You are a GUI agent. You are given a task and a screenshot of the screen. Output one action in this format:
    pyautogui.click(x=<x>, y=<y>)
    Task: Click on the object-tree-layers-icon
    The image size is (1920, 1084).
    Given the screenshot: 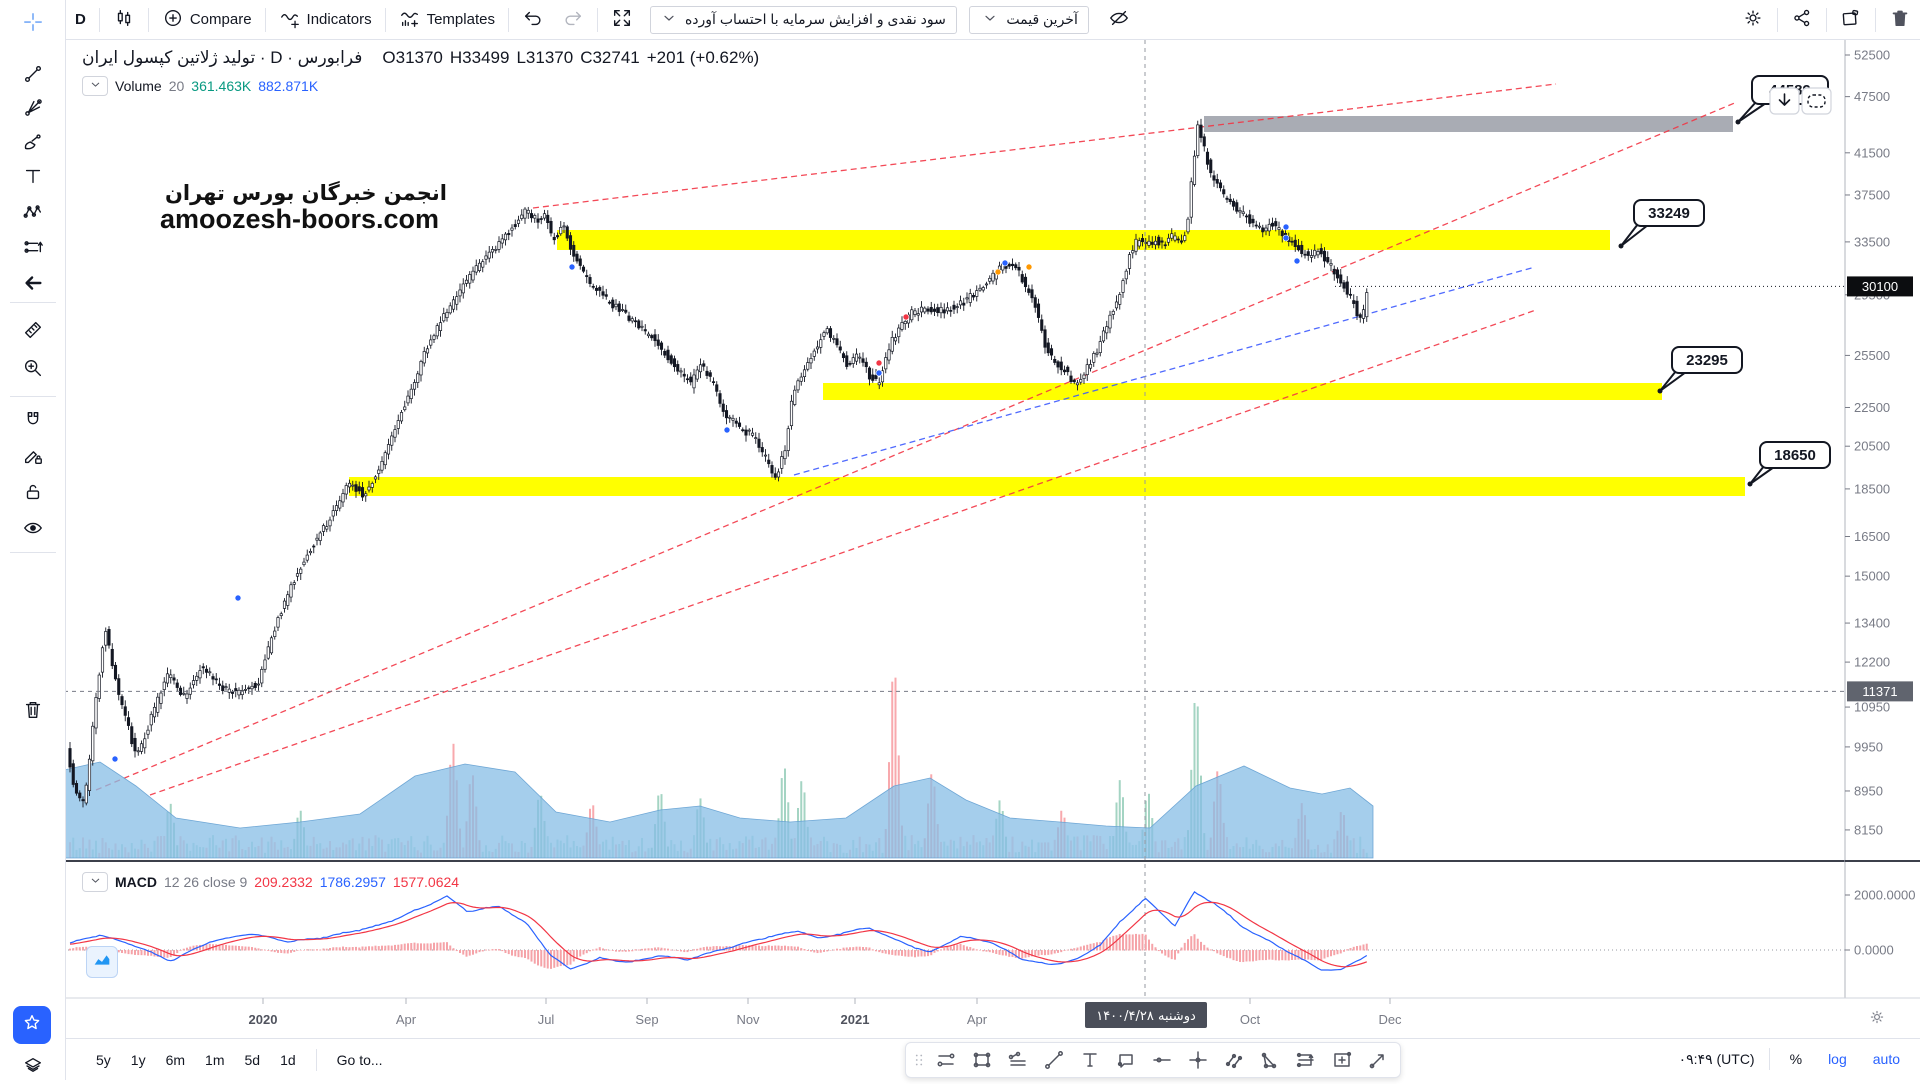 What is the action you would take?
    pyautogui.click(x=33, y=1066)
    